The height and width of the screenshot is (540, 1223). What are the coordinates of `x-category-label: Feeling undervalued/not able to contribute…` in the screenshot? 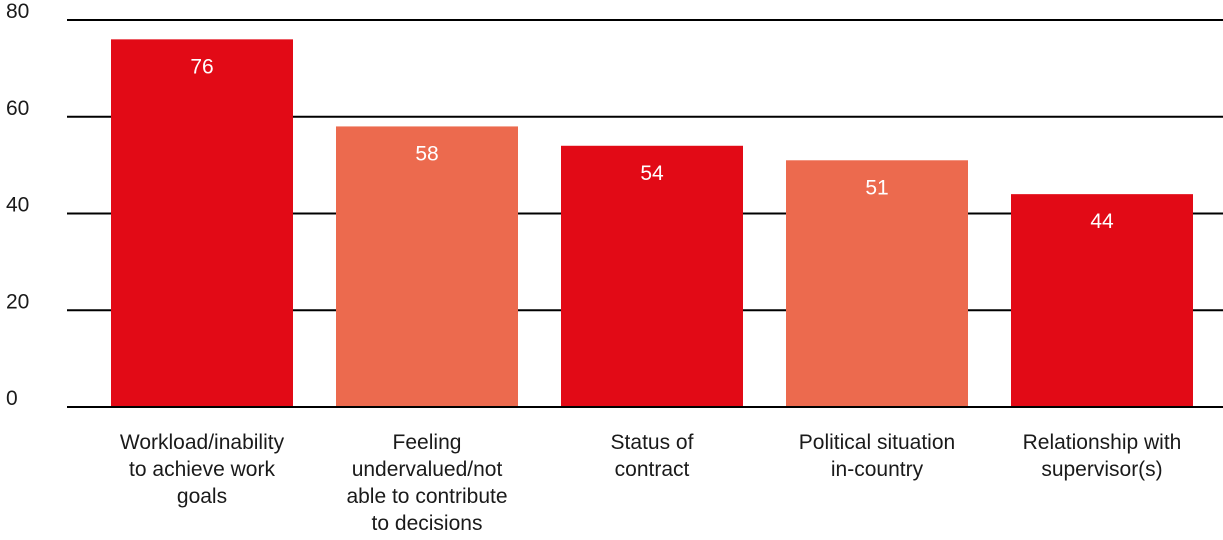 It's located at (426, 483).